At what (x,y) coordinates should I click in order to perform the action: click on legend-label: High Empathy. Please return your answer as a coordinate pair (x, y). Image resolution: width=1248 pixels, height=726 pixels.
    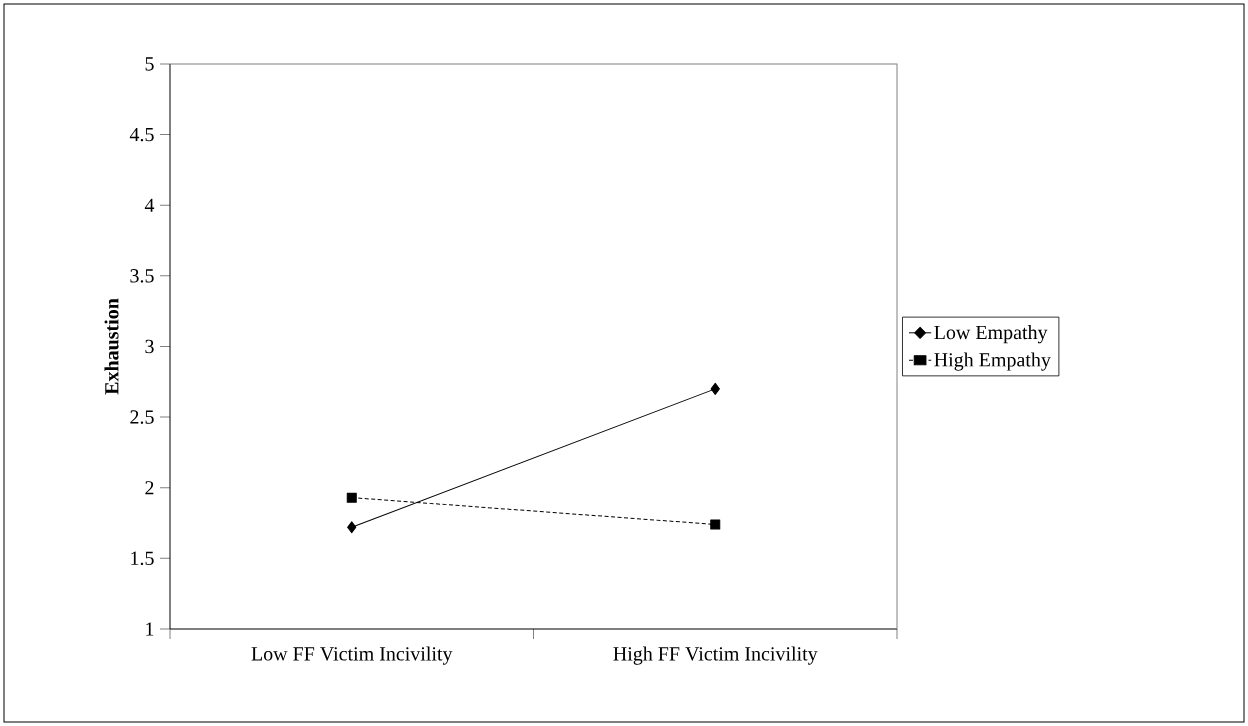
    Looking at the image, I should click on (992, 361).